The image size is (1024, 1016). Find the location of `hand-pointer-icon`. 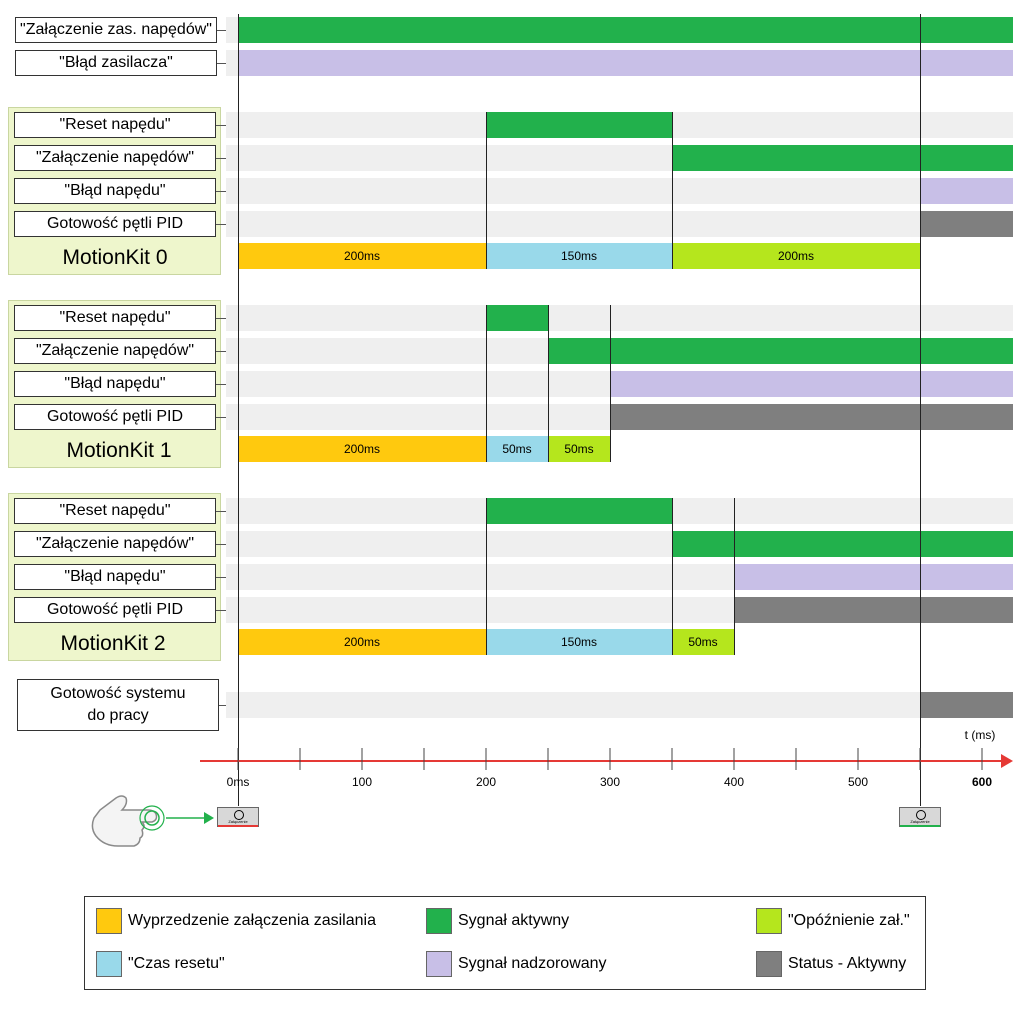

hand-pointer-icon is located at coordinates (152, 821).